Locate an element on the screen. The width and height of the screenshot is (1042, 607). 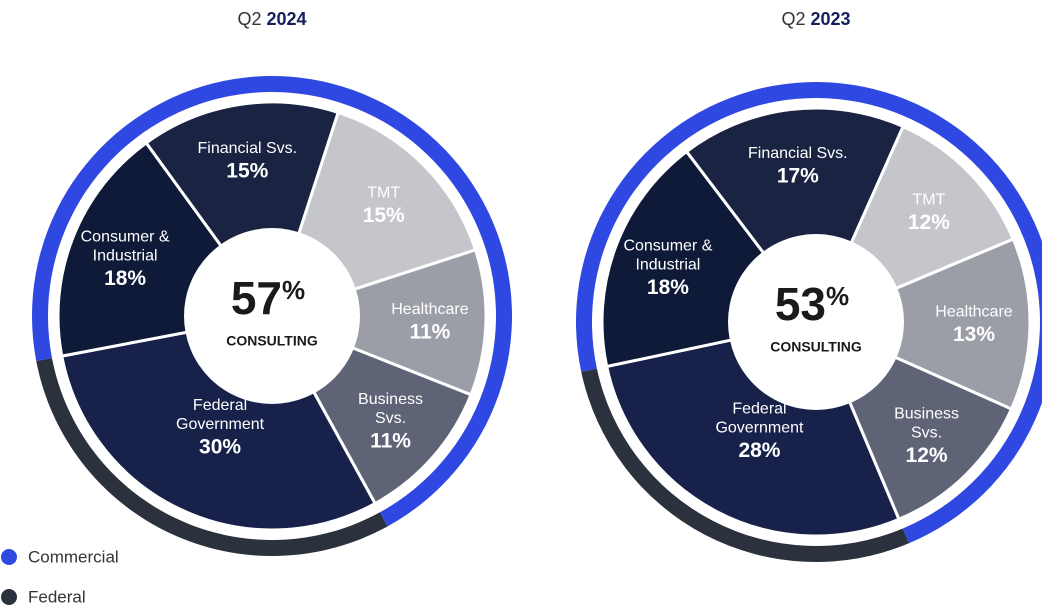
slice-value-label: 17% is located at coordinates (798, 176).